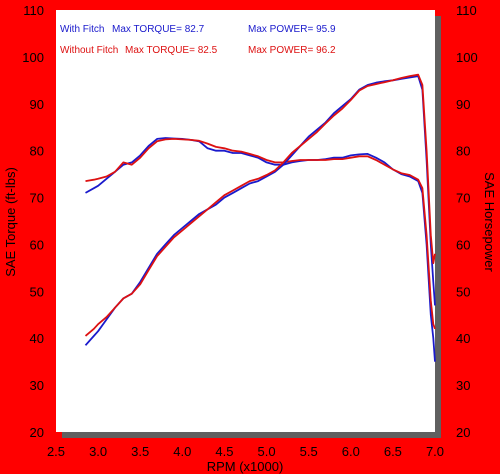 Image resolution: width=500 pixels, height=474 pixels. What do you see at coordinates (292, 29) in the screenshot?
I see `legend-with-fitch-power: Max POWER= 95.9` at bounding box center [292, 29].